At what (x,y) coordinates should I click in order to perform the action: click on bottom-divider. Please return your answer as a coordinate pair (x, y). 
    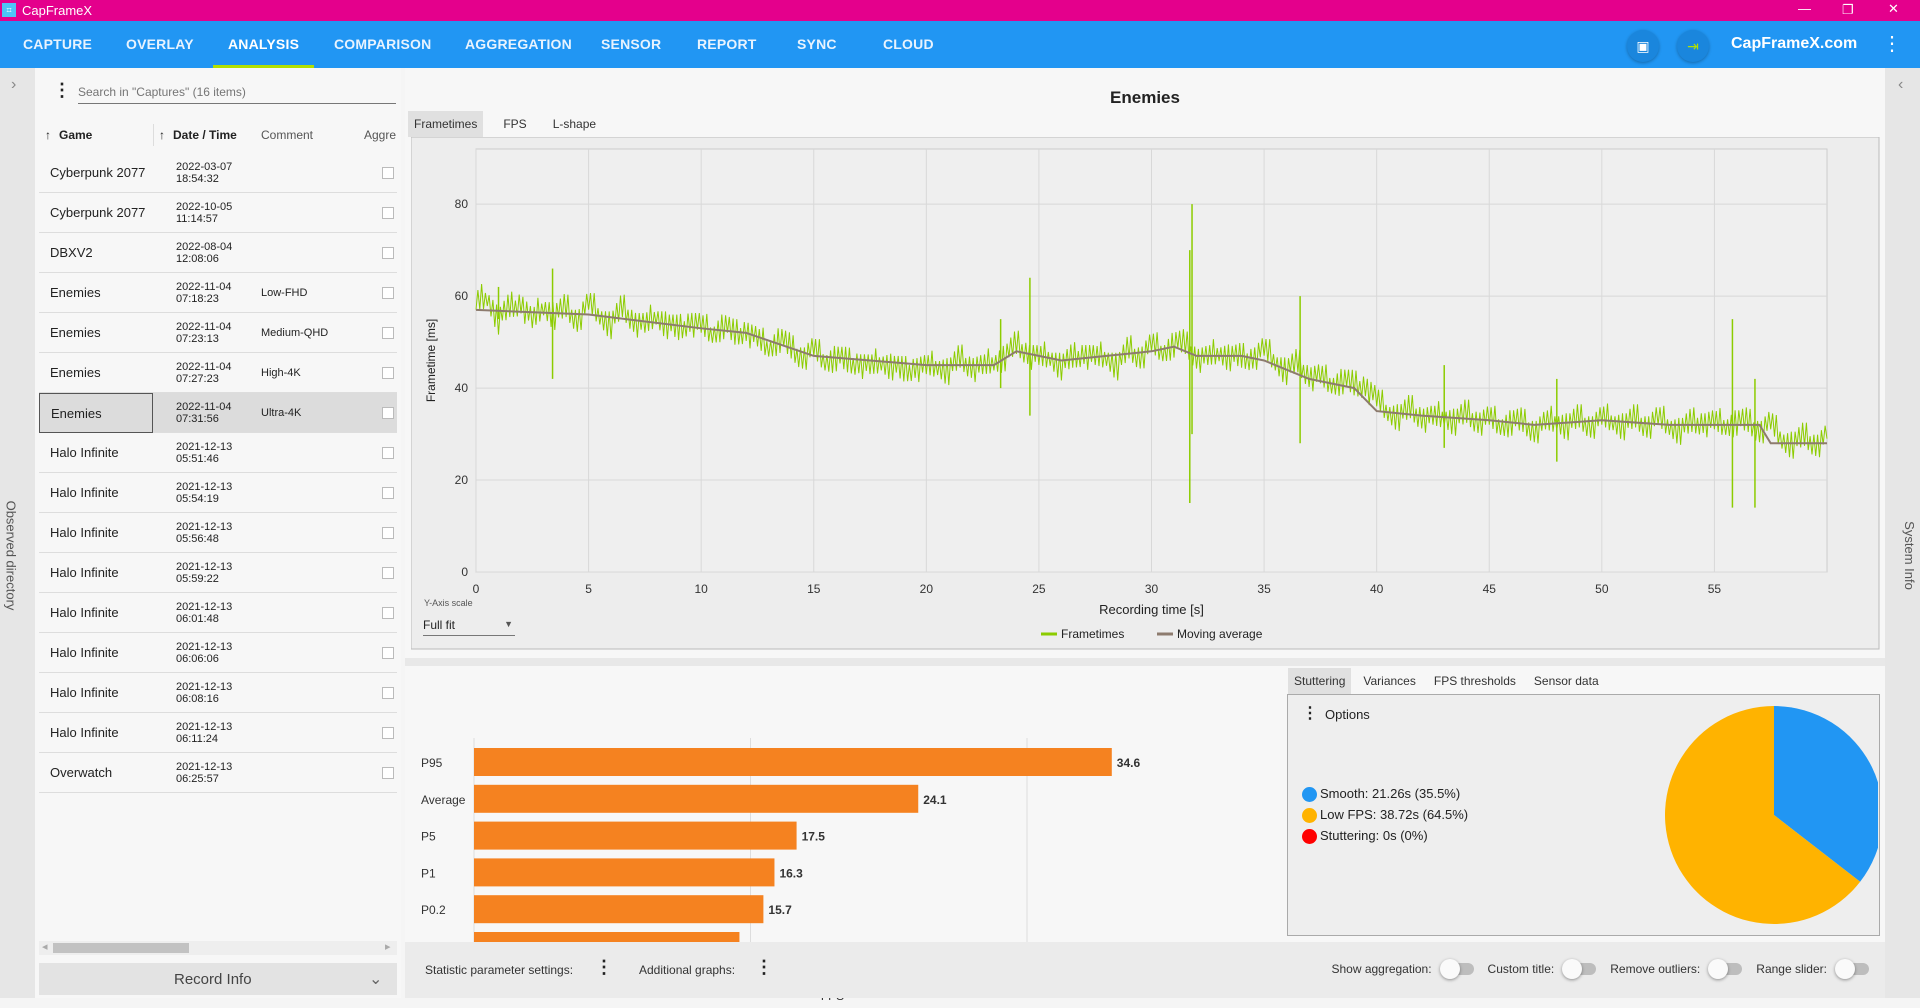
    Looking at the image, I should click on (1145, 662).